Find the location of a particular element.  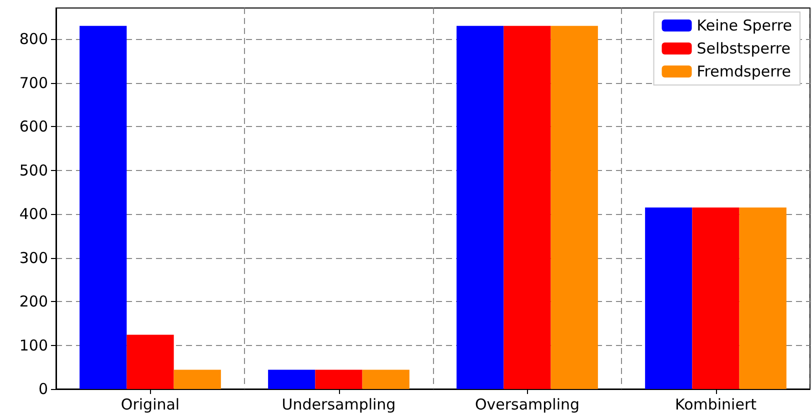

x-tick-label: Original is located at coordinates (150, 405).